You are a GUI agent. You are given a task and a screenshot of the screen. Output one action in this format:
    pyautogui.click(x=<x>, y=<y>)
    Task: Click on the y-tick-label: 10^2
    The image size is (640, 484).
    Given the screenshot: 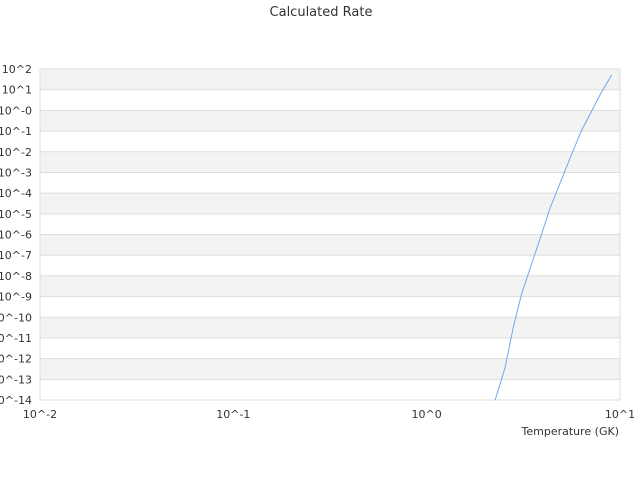 What is the action you would take?
    pyautogui.click(x=17, y=69)
    